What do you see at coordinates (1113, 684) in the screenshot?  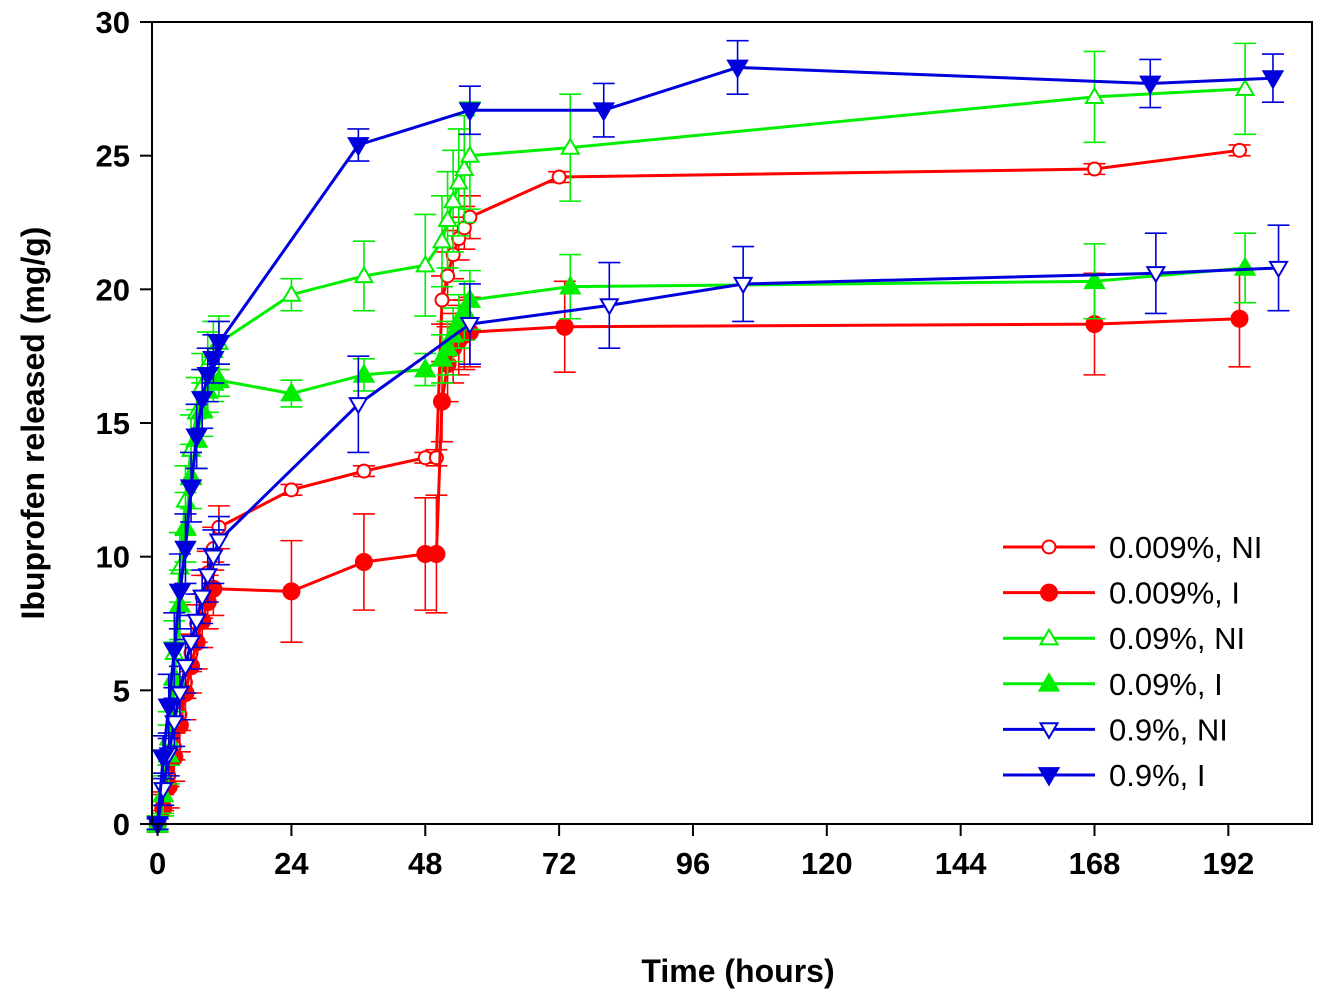 I see `legend-item: 0.09%, I` at bounding box center [1113, 684].